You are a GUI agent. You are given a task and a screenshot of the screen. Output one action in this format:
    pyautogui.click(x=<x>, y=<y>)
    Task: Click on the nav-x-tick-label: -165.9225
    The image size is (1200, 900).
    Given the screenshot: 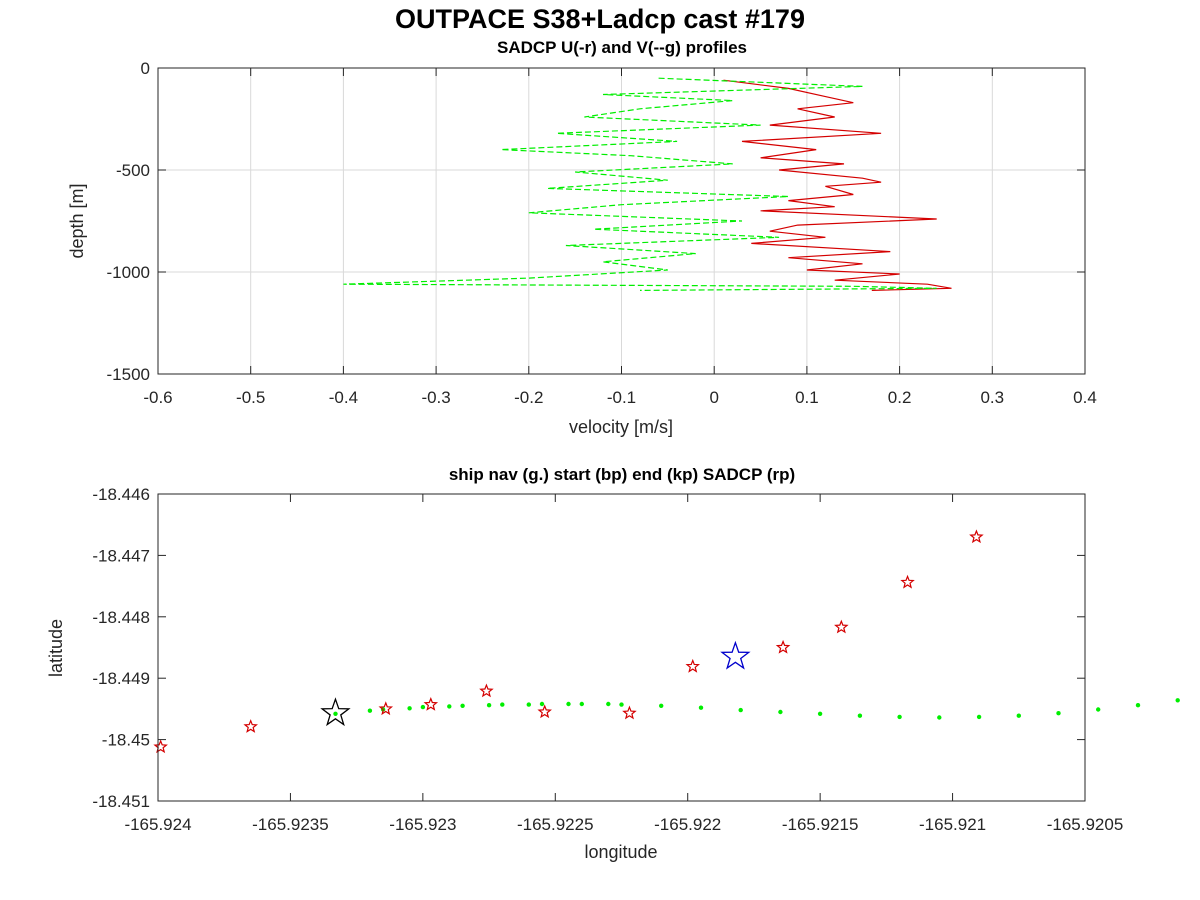 What is the action you would take?
    pyautogui.click(x=555, y=824)
    